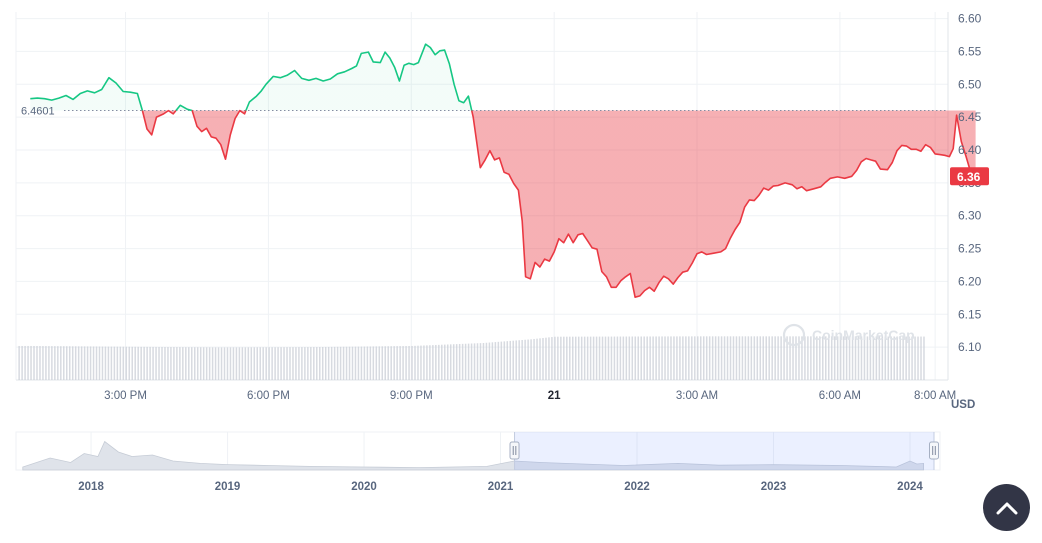 Image resolution: width=1042 pixels, height=543 pixels. What do you see at coordinates (554, 396) in the screenshot?
I see `x-tick-label: 21` at bounding box center [554, 396].